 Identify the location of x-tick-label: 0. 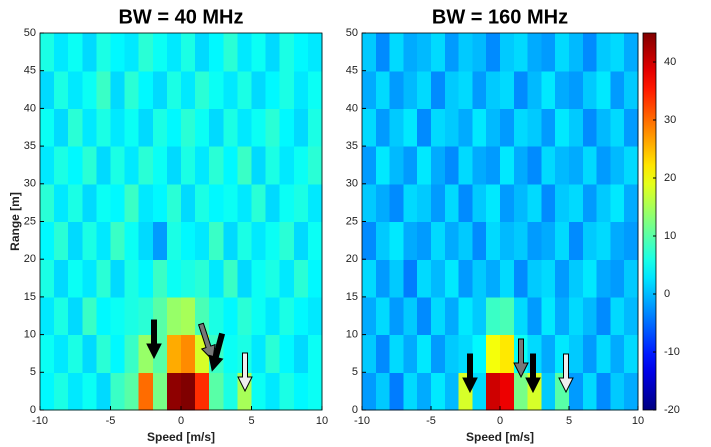
(500, 421).